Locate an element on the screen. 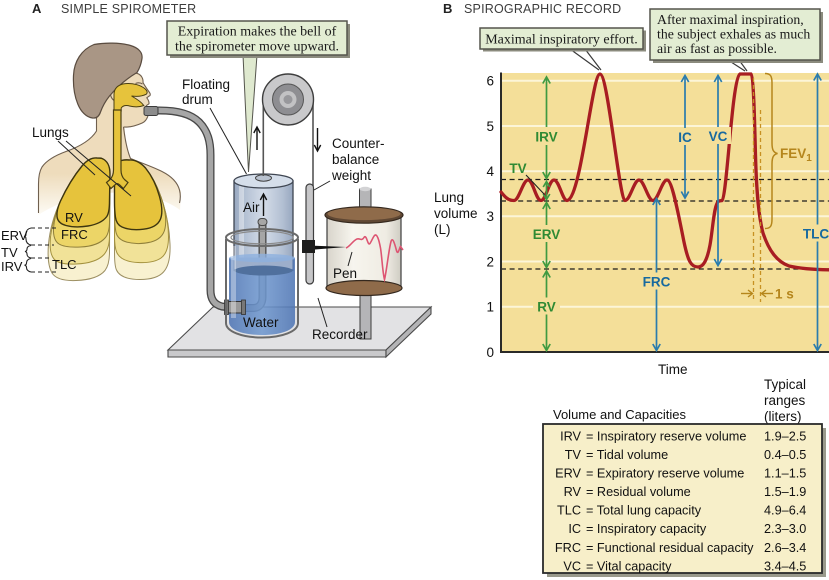 Image resolution: width=829 pixels, height=580 pixels. svg-text: = Vital capacity is located at coordinates (629, 566).